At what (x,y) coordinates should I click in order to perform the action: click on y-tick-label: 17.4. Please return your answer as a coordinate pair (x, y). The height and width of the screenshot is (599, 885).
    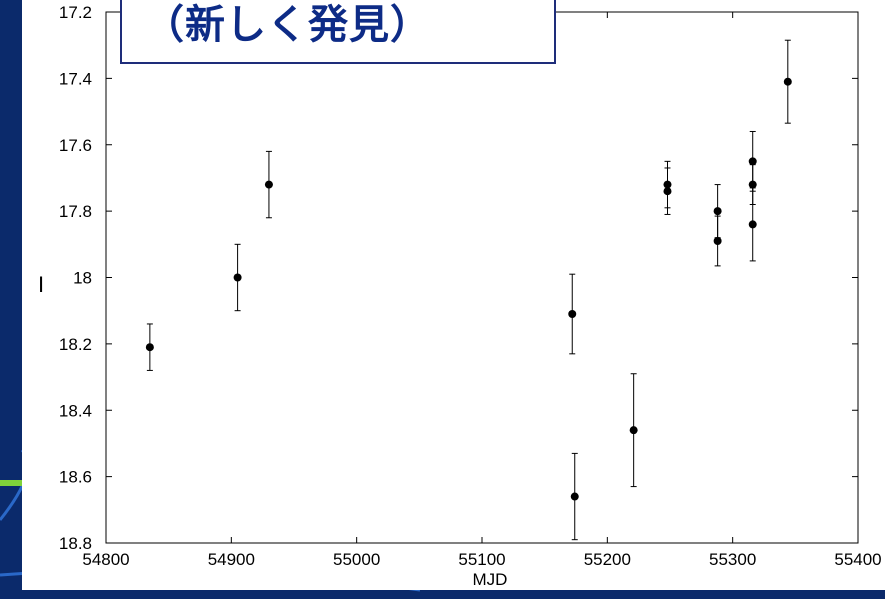
    Looking at the image, I should click on (75, 78).